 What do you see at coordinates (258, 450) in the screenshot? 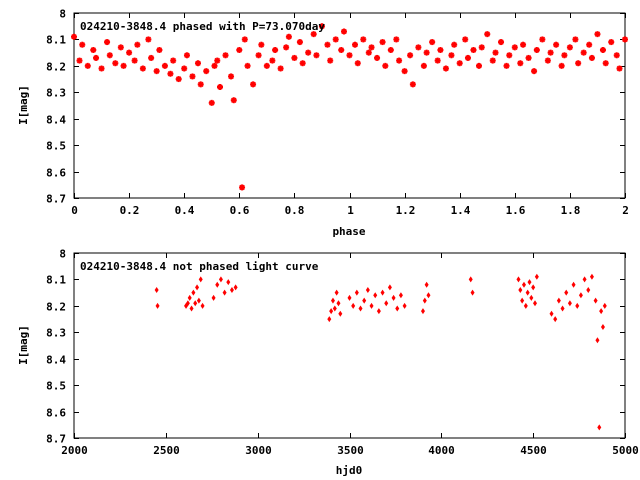
I see `unphased-x-tick-label: 3000` at bounding box center [258, 450].